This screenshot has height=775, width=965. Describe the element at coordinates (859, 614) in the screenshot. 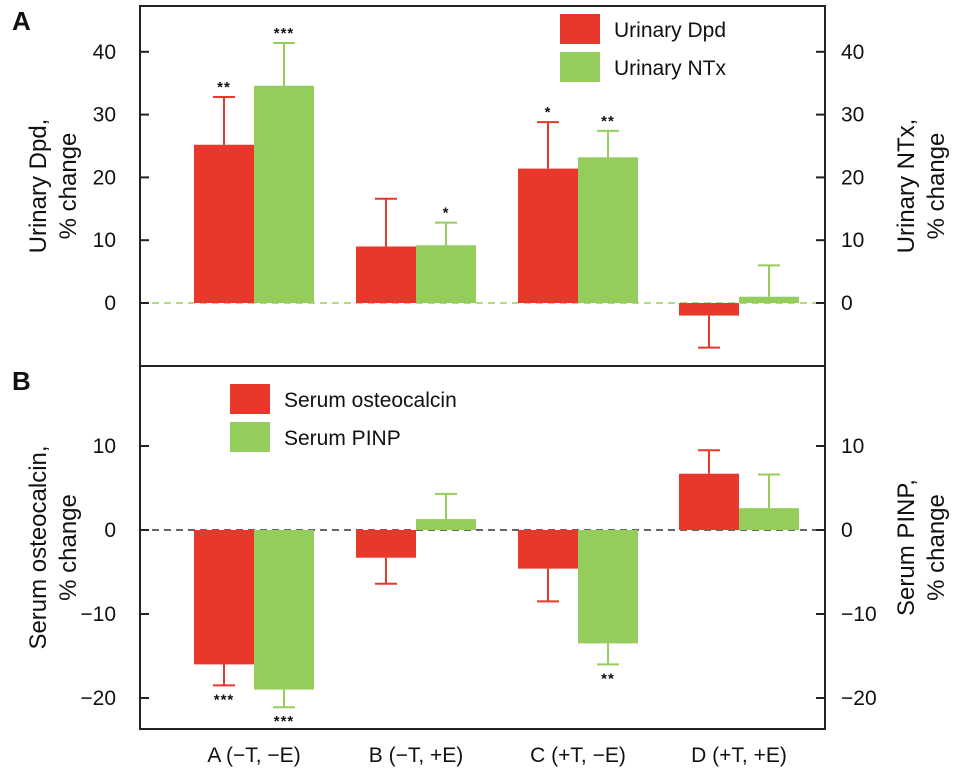

I see `y-tick-label-right: −10` at that location.